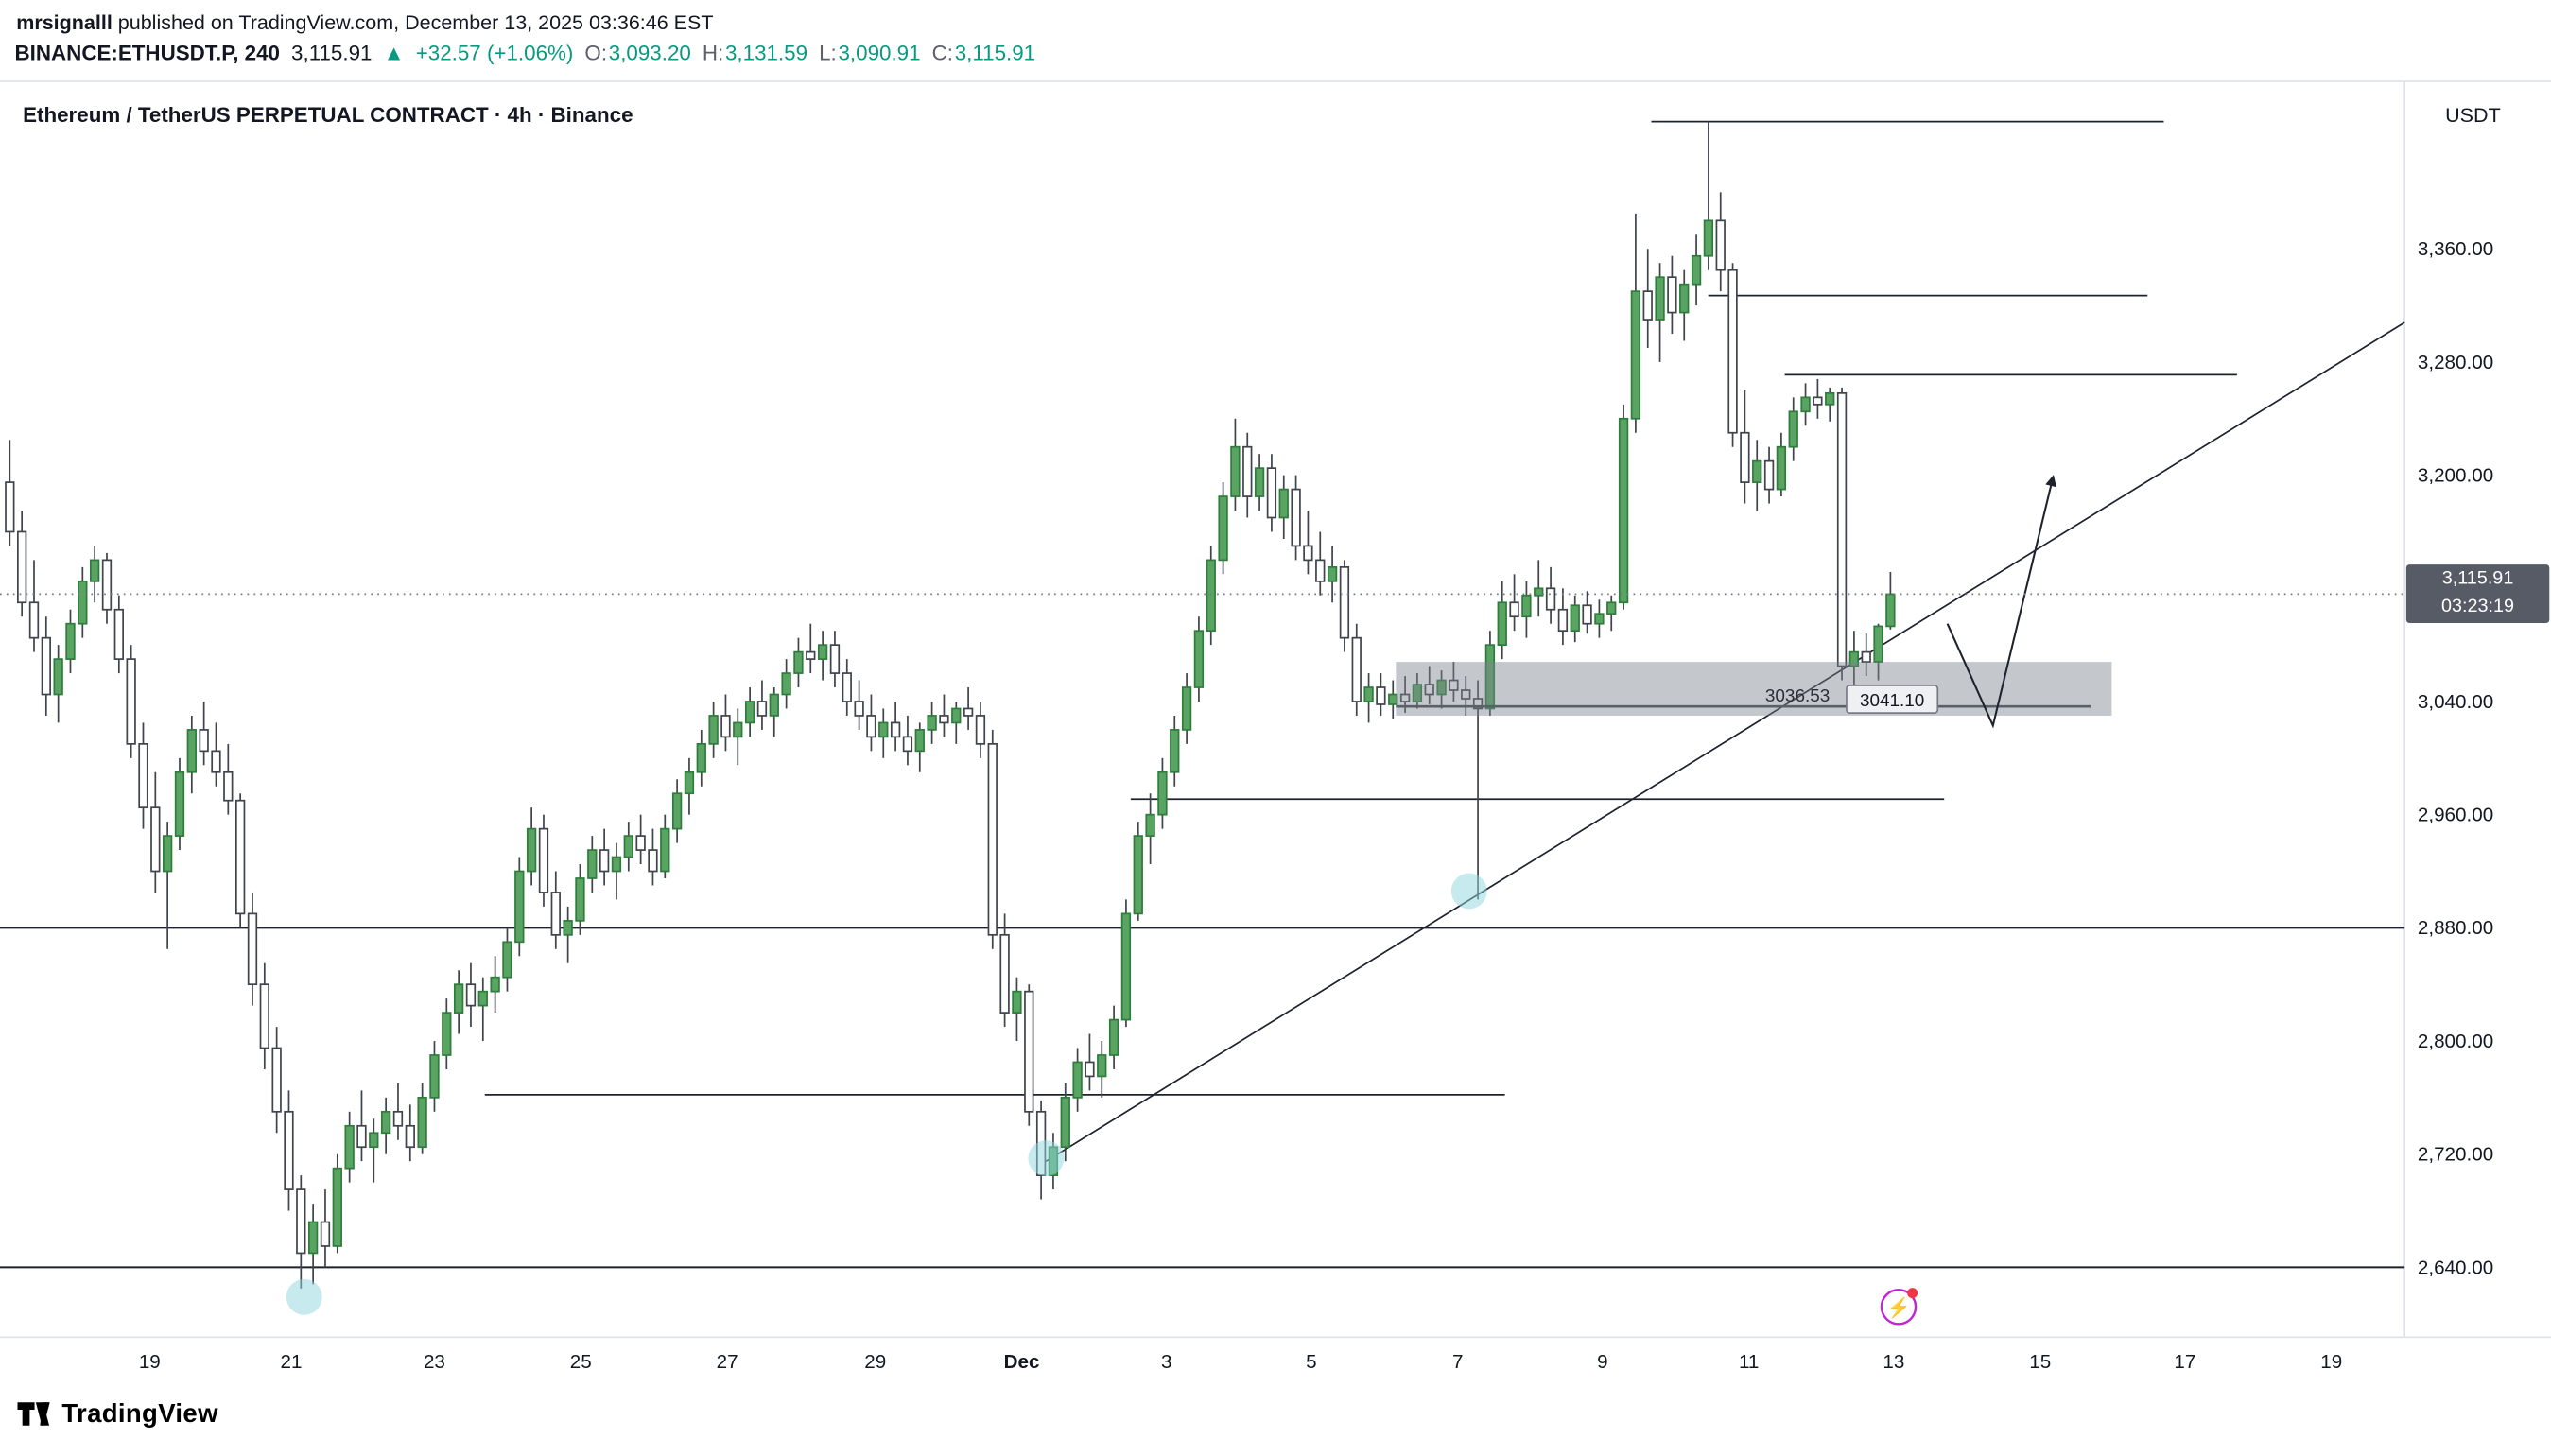 Image resolution: width=2551 pixels, height=1456 pixels. Describe the element at coordinates (983, 53) in the screenshot. I see `ohlc-close: C: 3,115.91` at that location.